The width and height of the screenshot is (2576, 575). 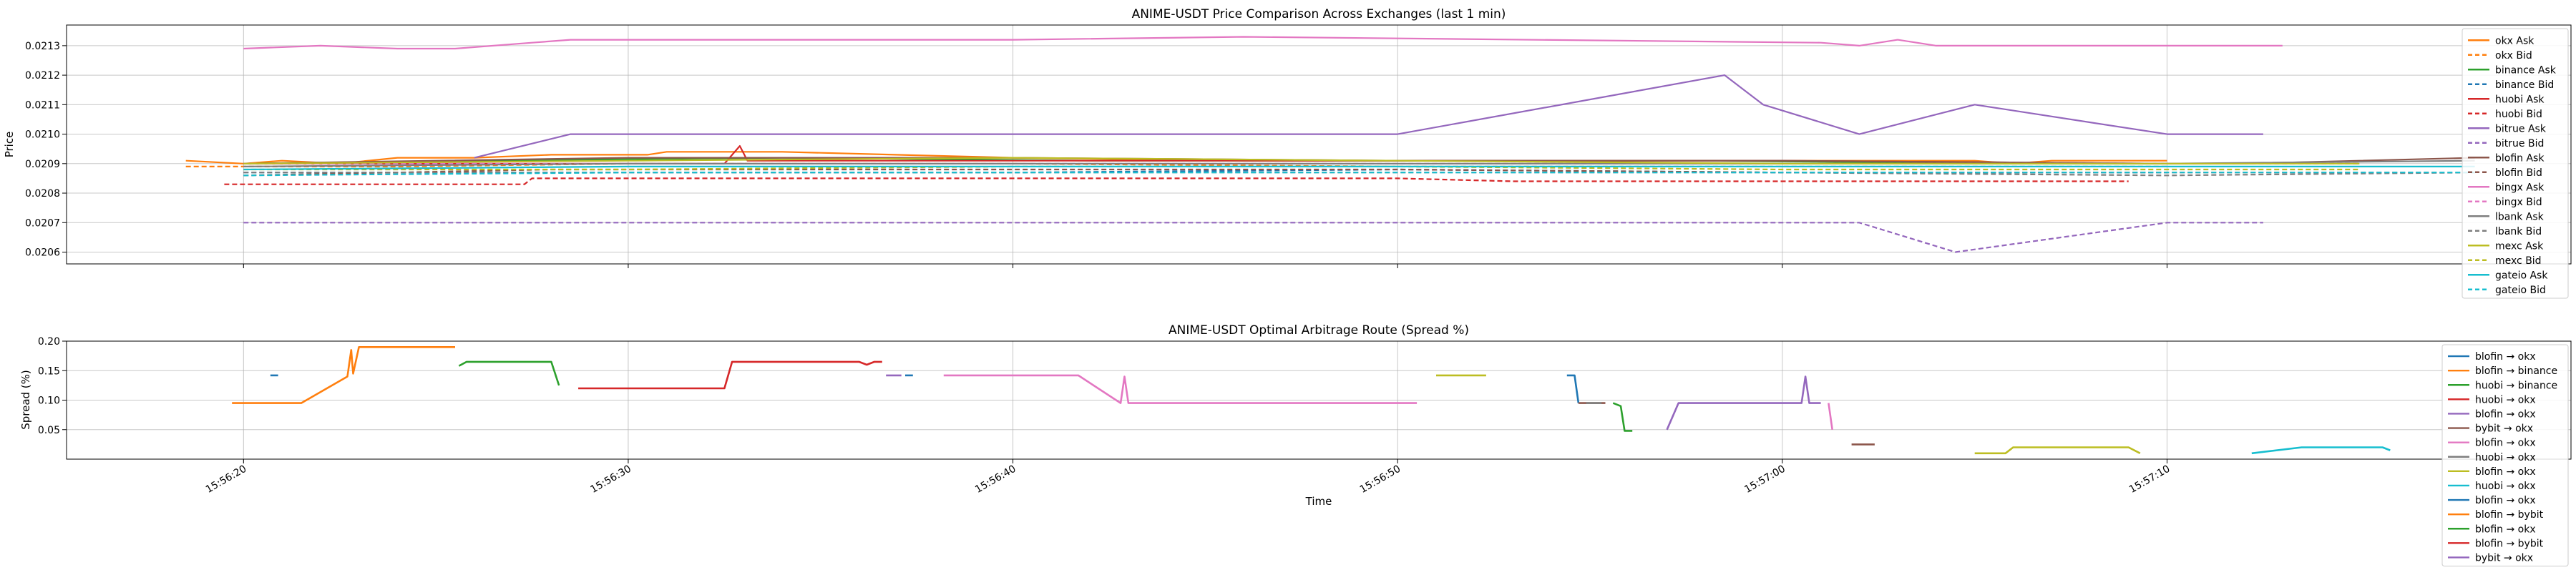 What do you see at coordinates (2516, 371) in the screenshot?
I see `spread-legend-label: blofin → binance` at bounding box center [2516, 371].